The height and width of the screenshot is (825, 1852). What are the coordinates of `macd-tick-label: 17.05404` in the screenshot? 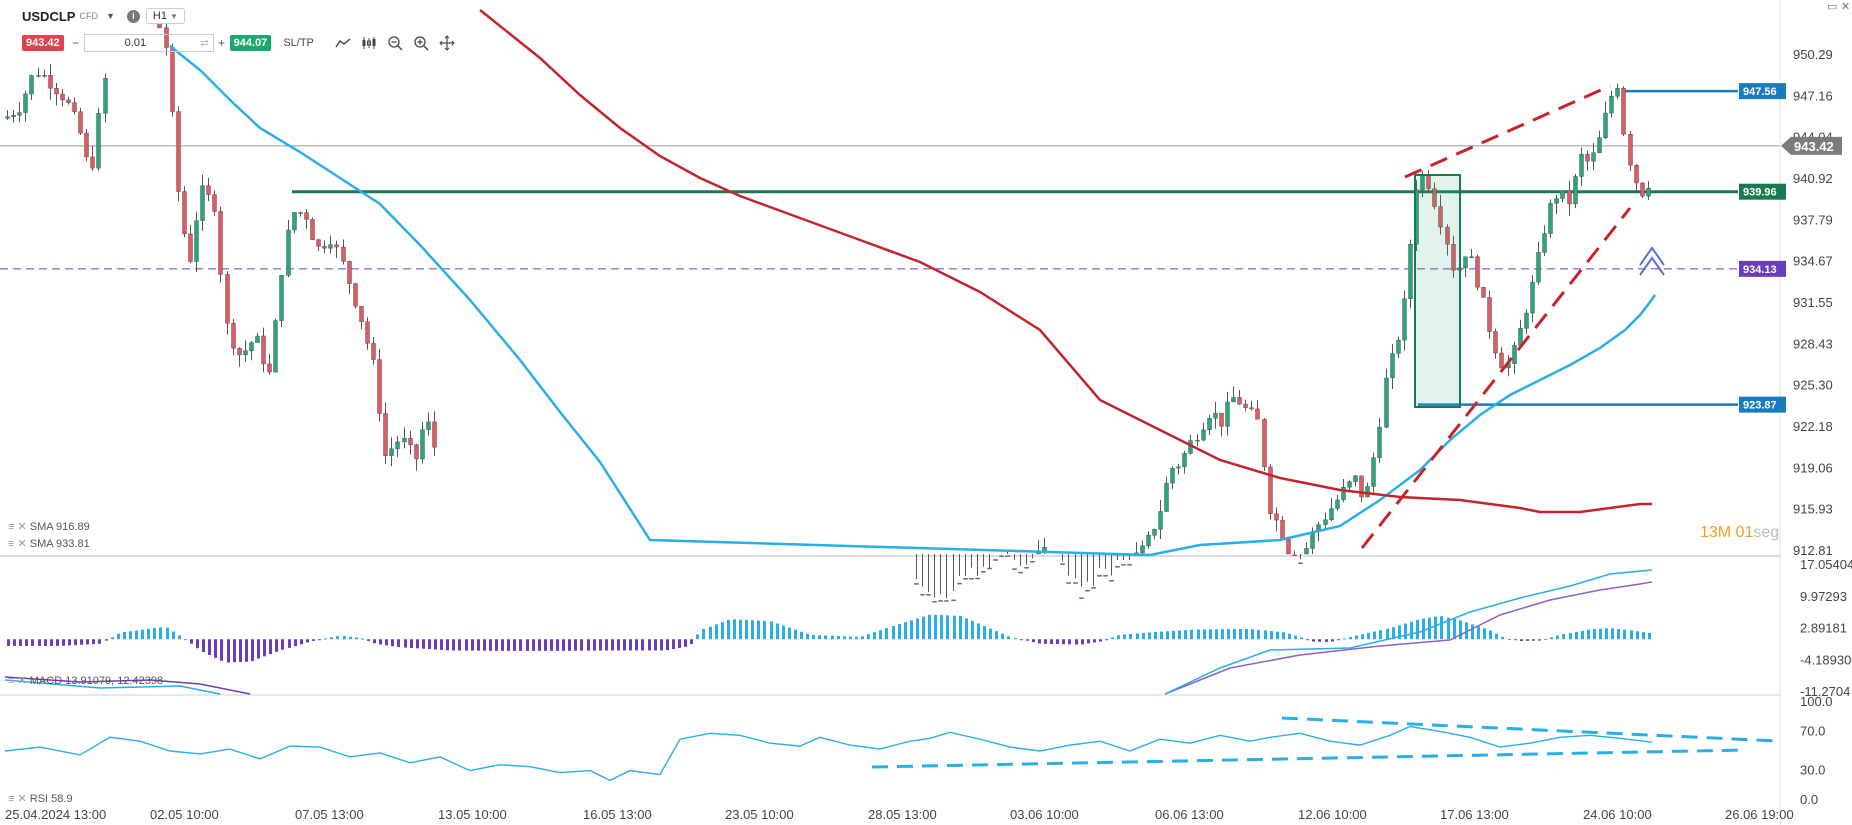 It's located at (1826, 564).